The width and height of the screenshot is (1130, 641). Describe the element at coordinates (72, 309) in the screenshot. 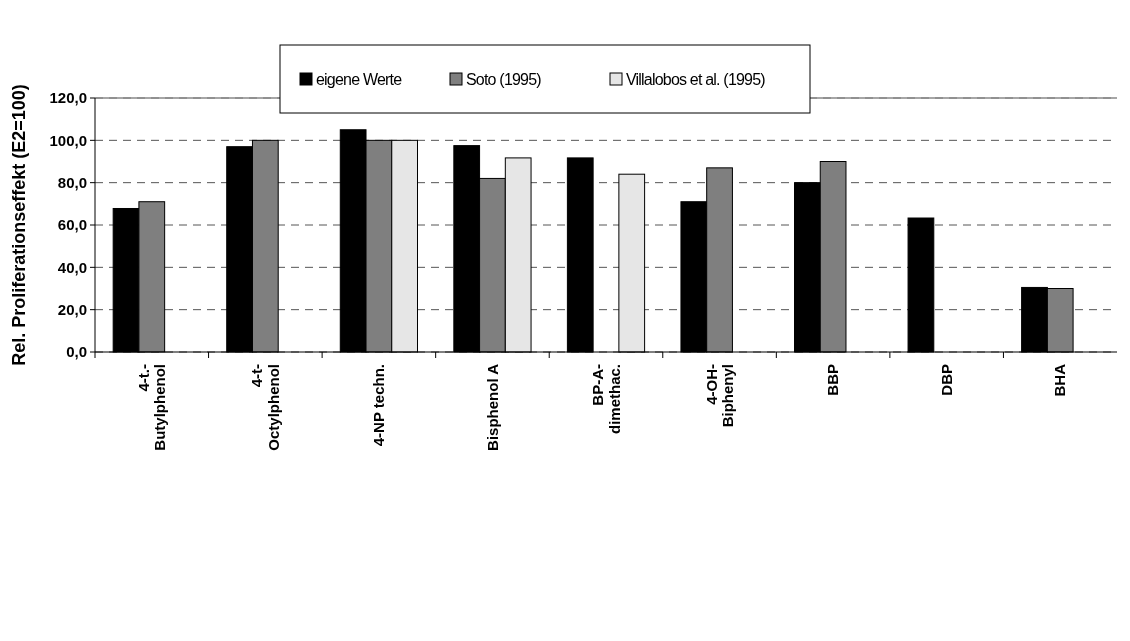

I see `y-tick-label: 20,0` at that location.